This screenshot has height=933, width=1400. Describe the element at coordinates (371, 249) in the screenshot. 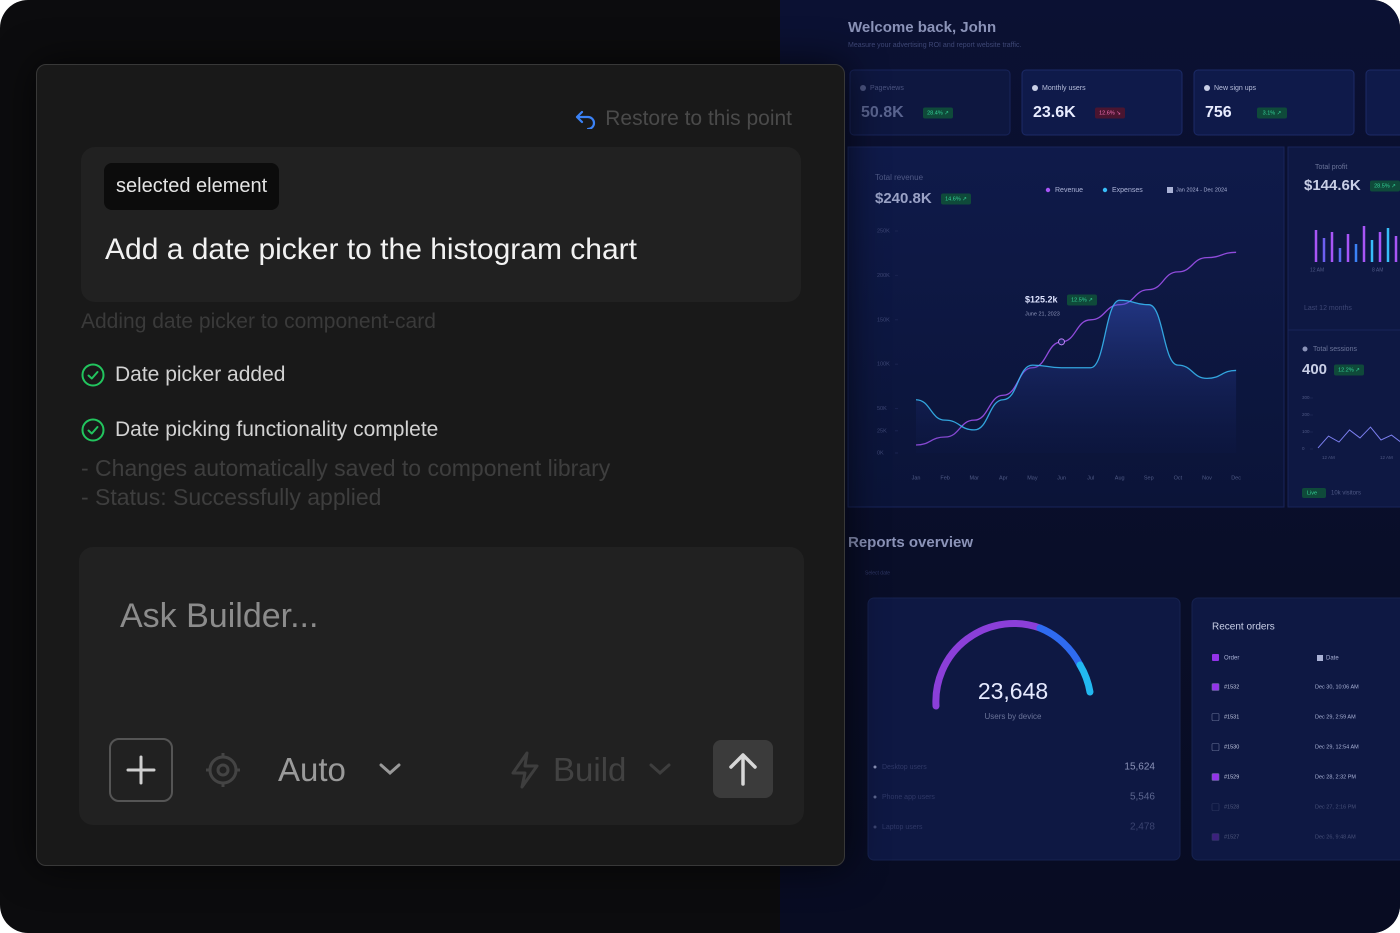

I see `prompt-text: Add a date picker to the histogram chart` at that location.